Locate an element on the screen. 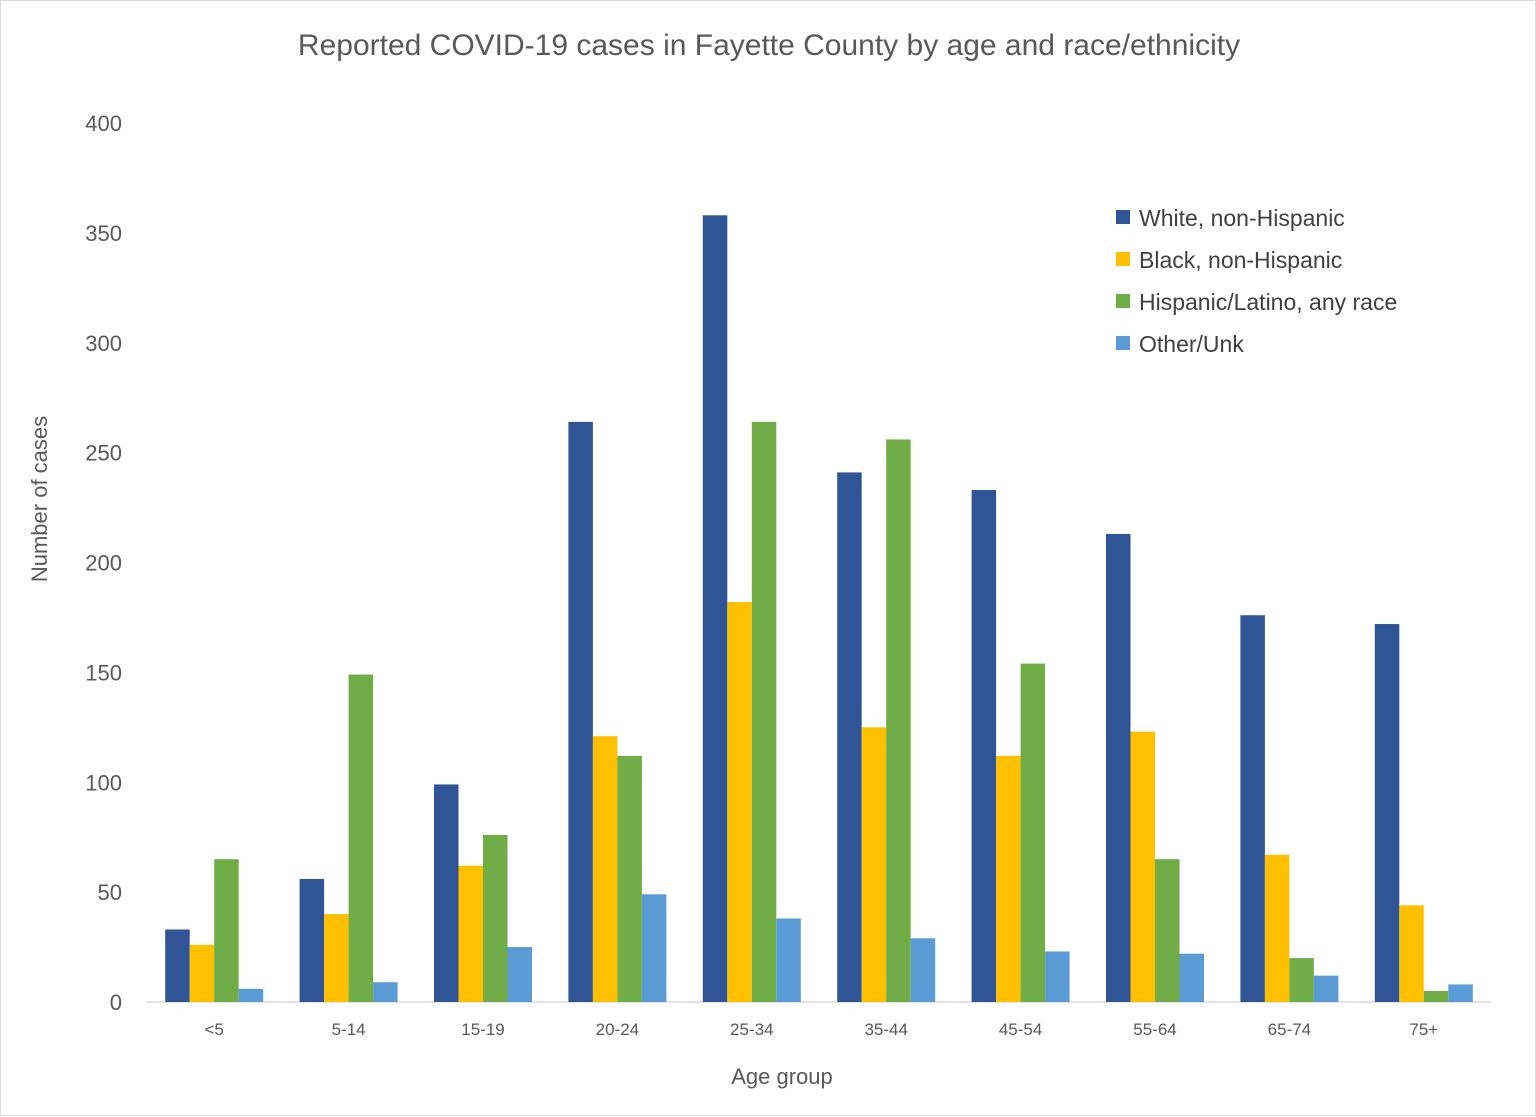 The image size is (1536, 1117). y-tick-label: 400 is located at coordinates (103, 123).